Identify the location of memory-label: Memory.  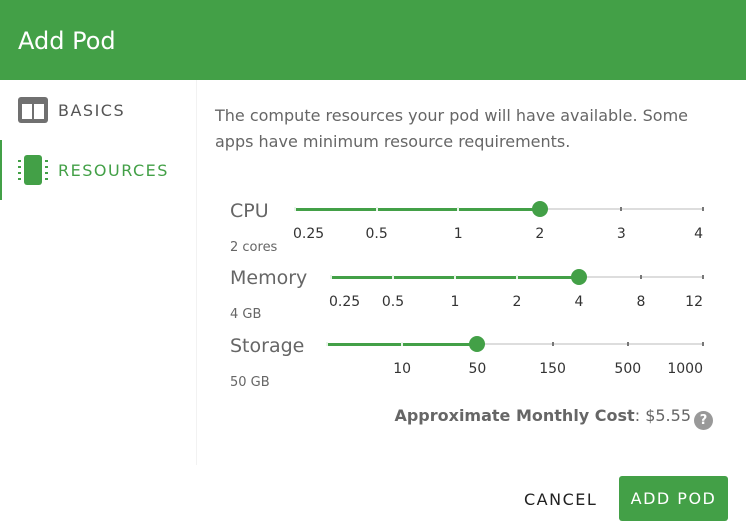
(269, 278).